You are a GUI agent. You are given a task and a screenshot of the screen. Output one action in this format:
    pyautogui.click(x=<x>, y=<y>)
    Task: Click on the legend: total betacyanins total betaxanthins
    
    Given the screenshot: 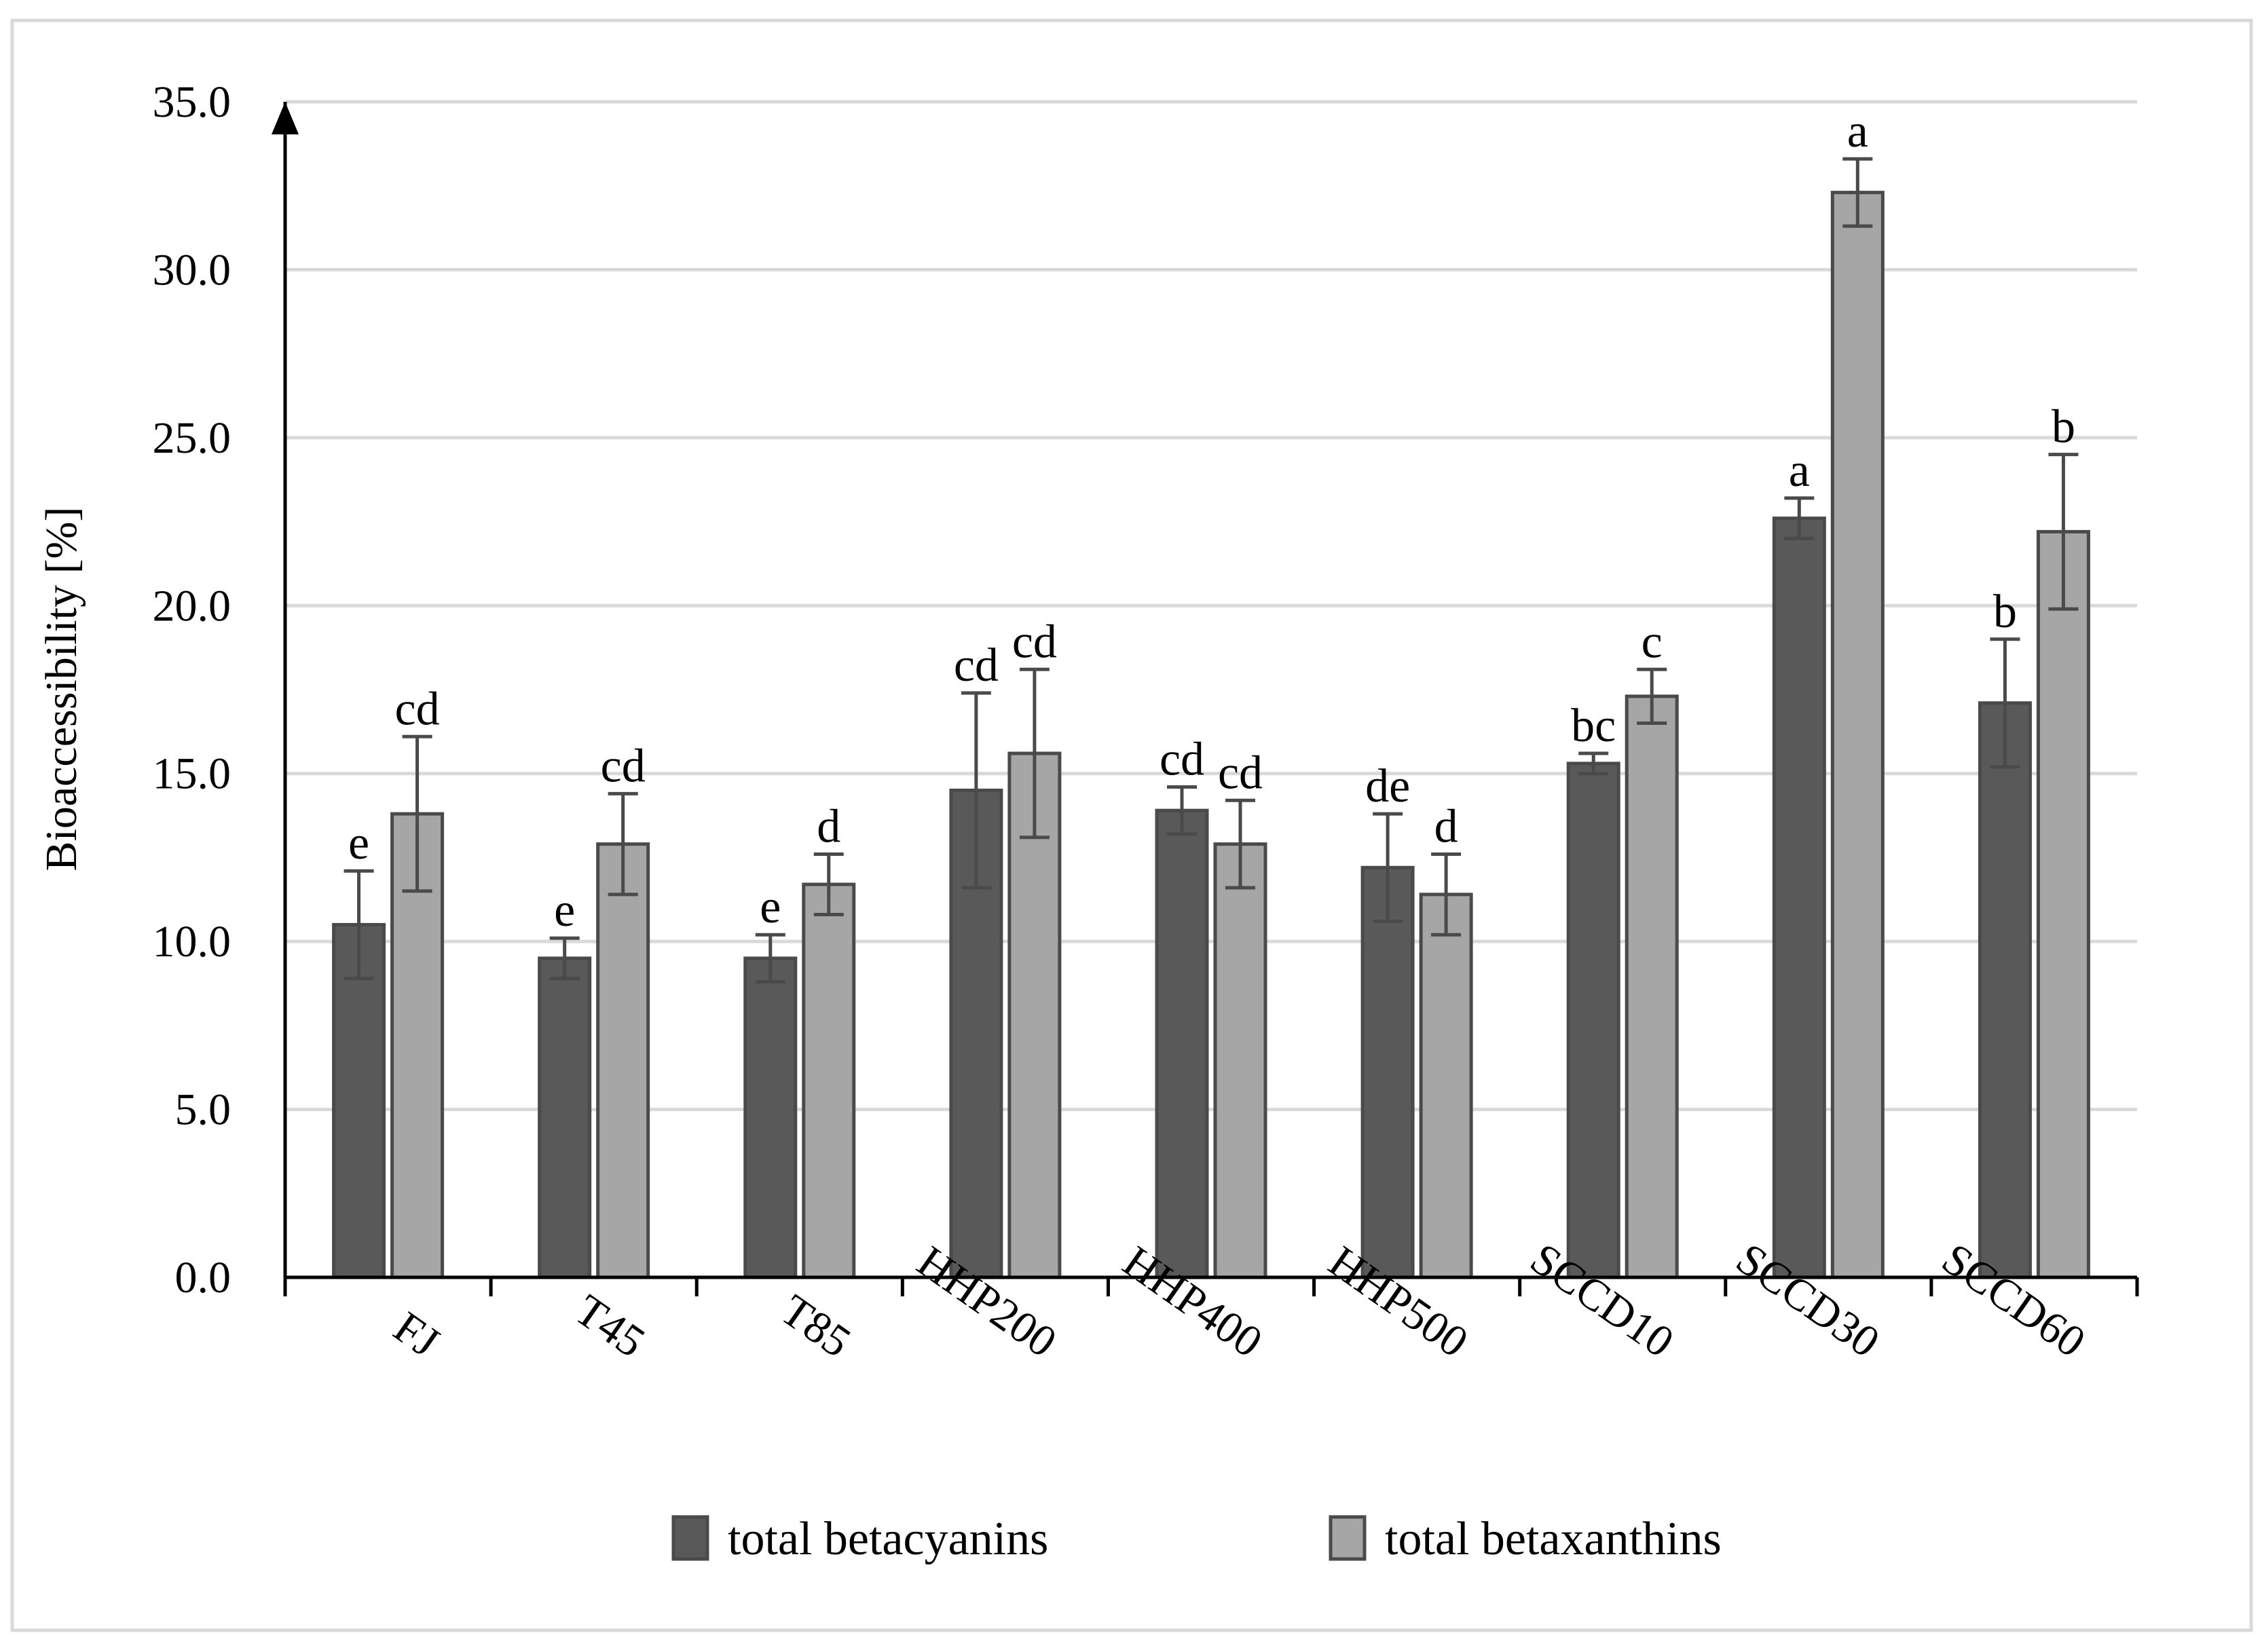 What is the action you would take?
    pyautogui.click(x=1196, y=1539)
    